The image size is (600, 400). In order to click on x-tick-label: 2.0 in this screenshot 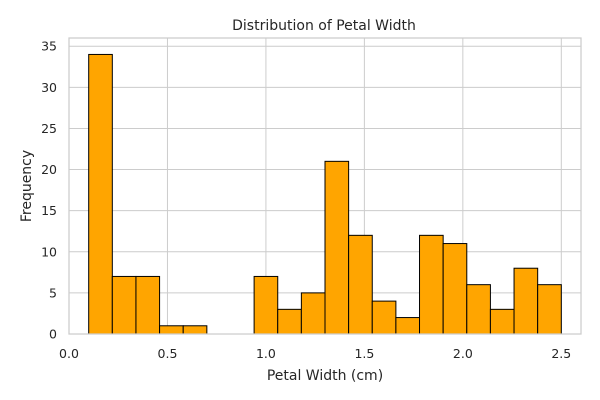, I will do `click(463, 353)`.